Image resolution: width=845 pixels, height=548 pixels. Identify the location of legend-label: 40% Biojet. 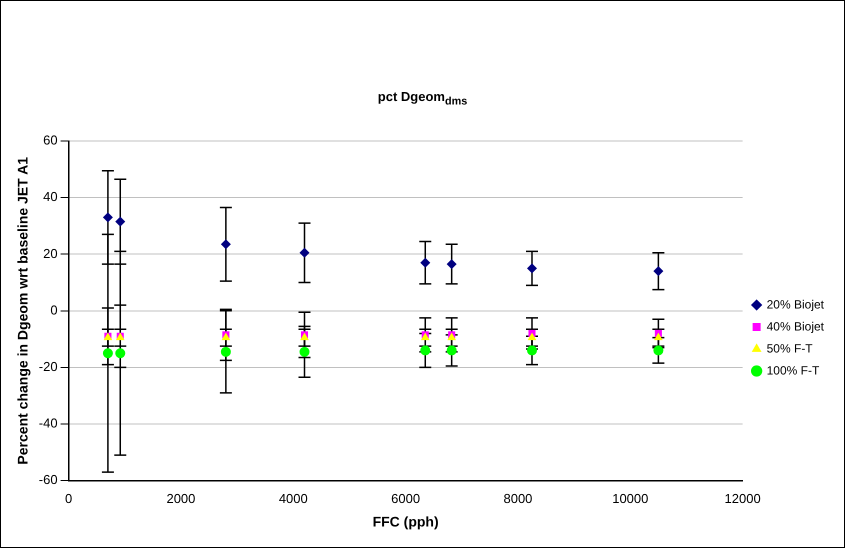
(795, 326).